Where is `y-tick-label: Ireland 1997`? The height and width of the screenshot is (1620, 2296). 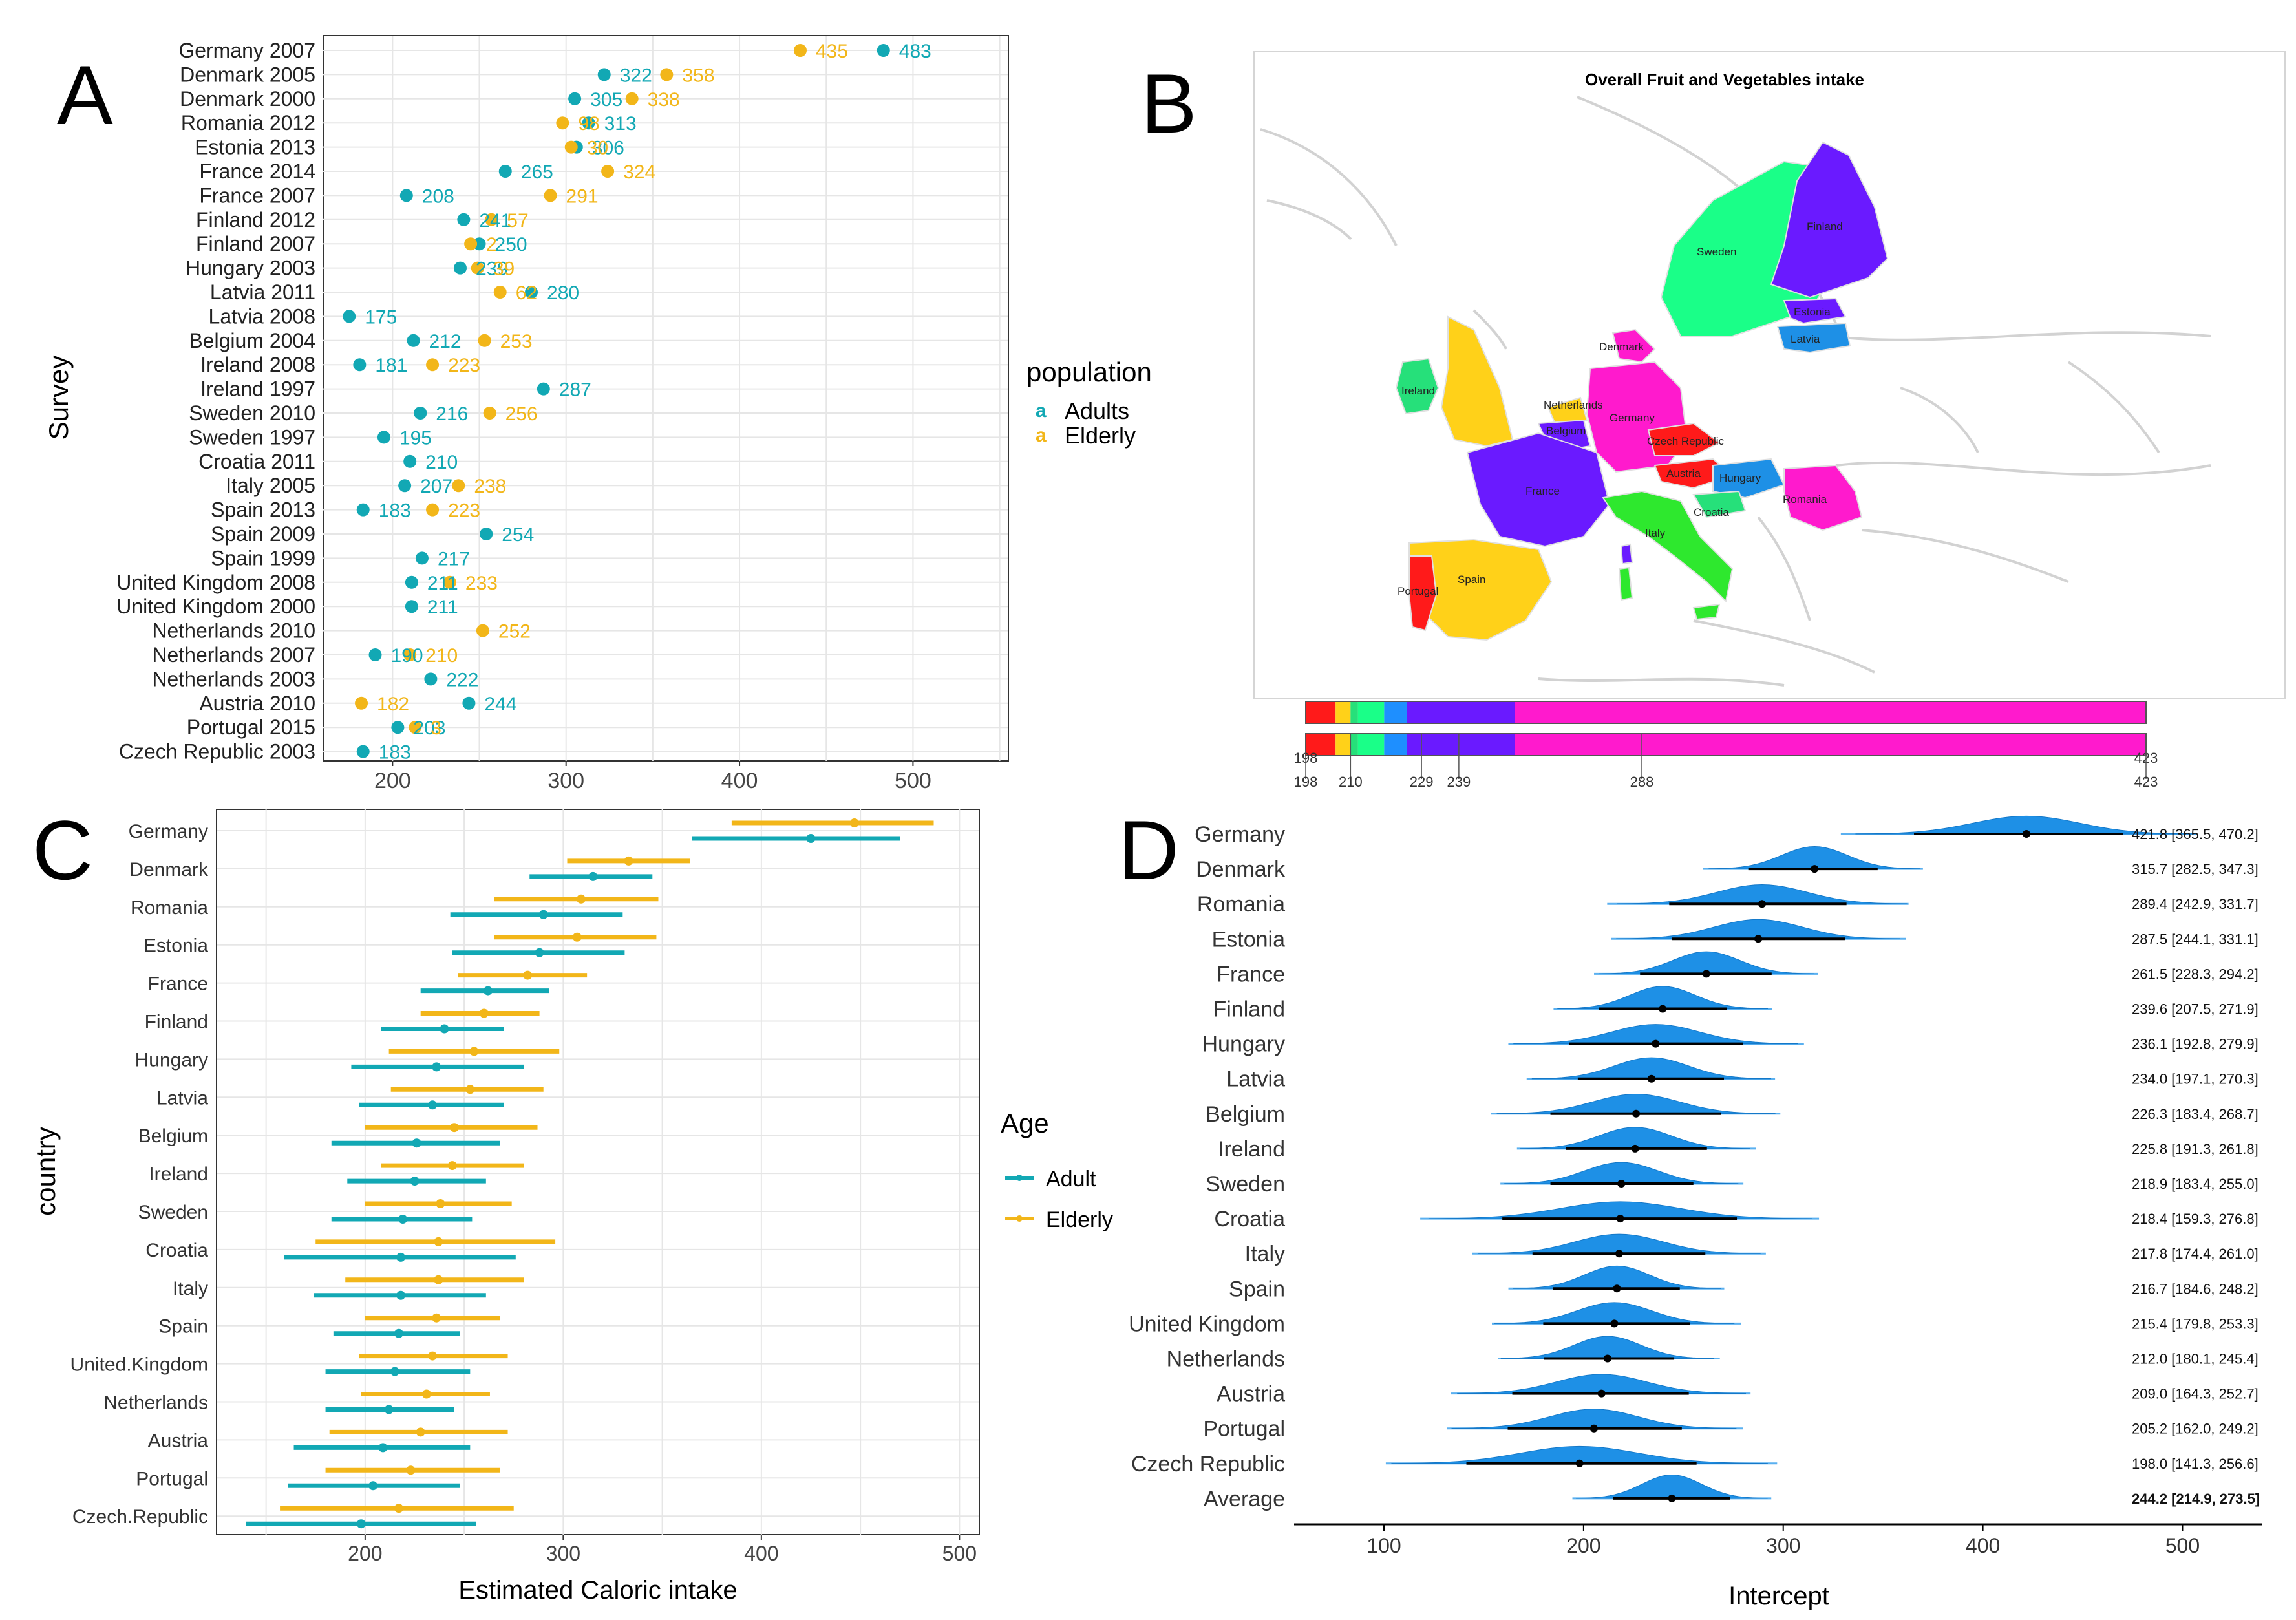 y-tick-label: Ireland 1997 is located at coordinates (257, 389).